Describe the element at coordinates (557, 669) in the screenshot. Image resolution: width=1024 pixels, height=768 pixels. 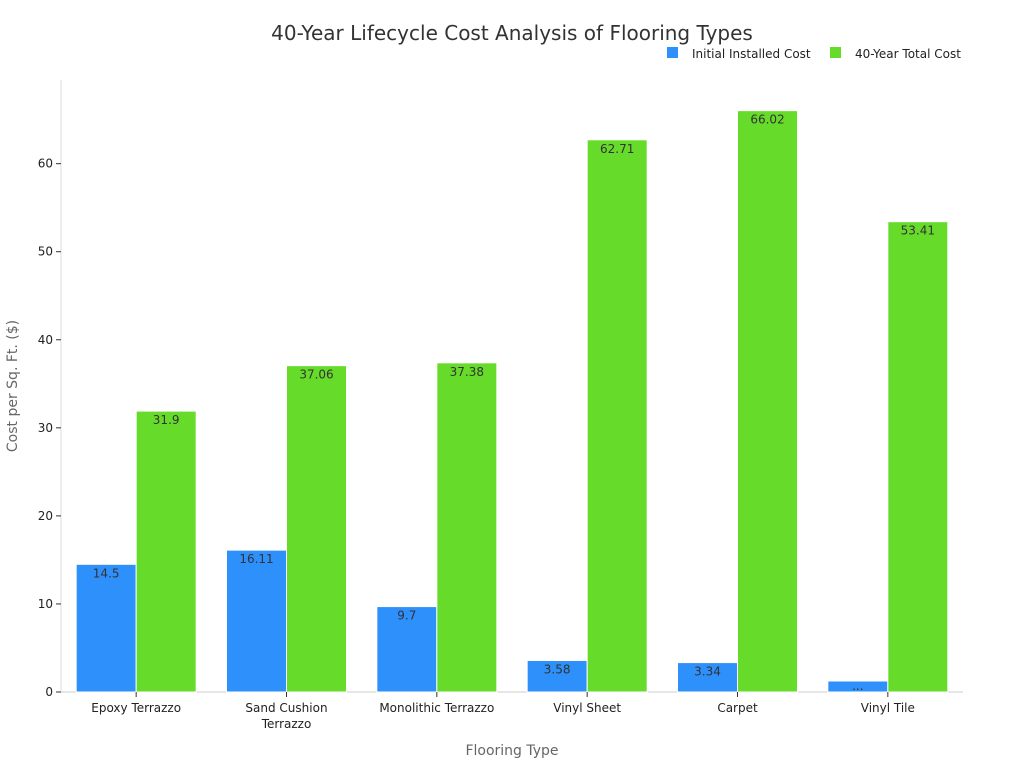
I see `bar-data-label: 3.58` at that location.